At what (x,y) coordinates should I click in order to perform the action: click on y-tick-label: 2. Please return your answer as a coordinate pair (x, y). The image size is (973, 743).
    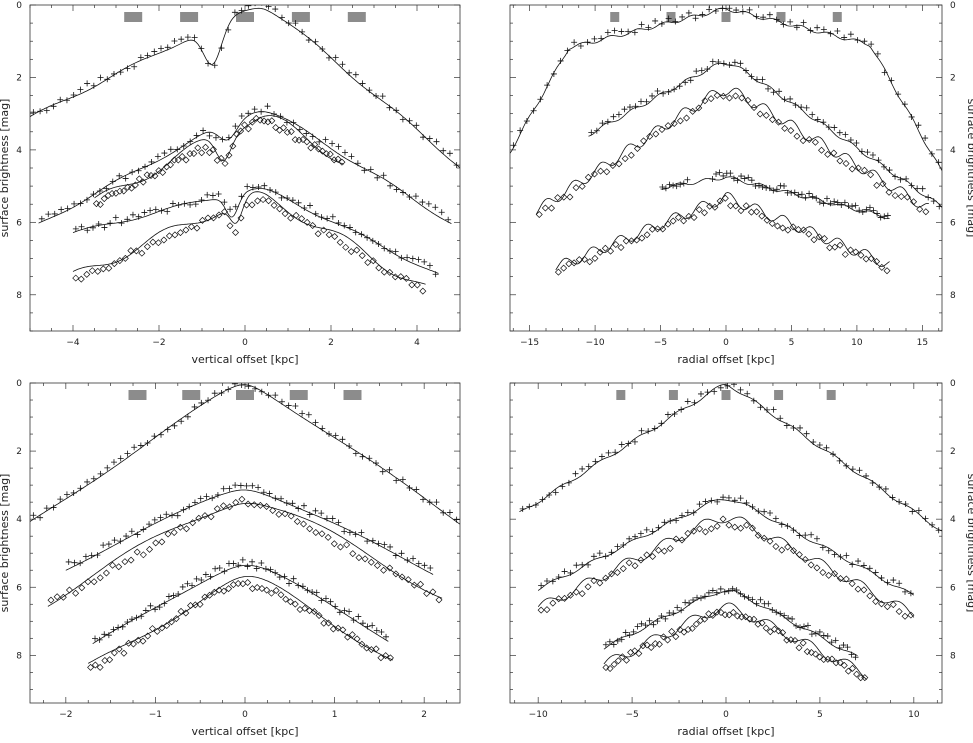
    Looking at the image, I should click on (19, 452).